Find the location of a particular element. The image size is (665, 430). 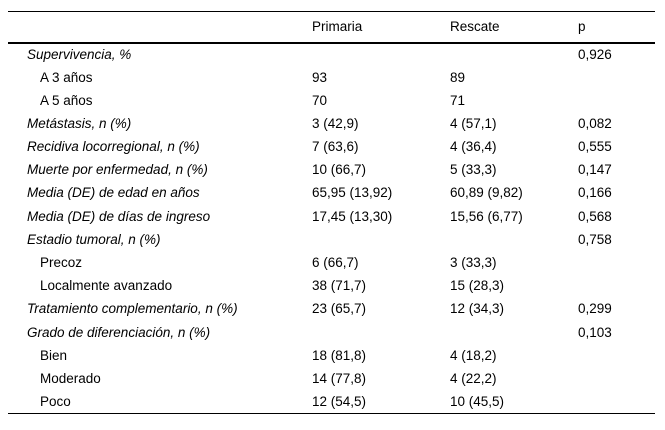

p-value: 0,758 is located at coordinates (595, 239).